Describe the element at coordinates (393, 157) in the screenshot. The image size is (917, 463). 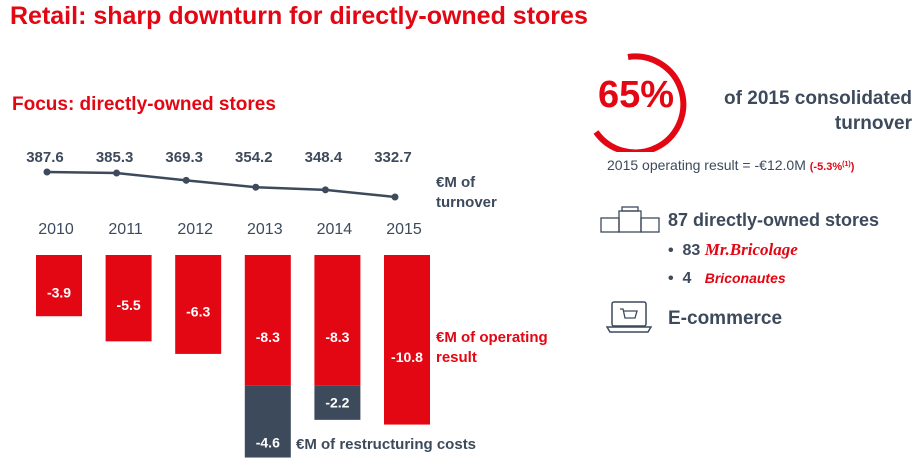
I see `turnover-label: 332.7` at that location.